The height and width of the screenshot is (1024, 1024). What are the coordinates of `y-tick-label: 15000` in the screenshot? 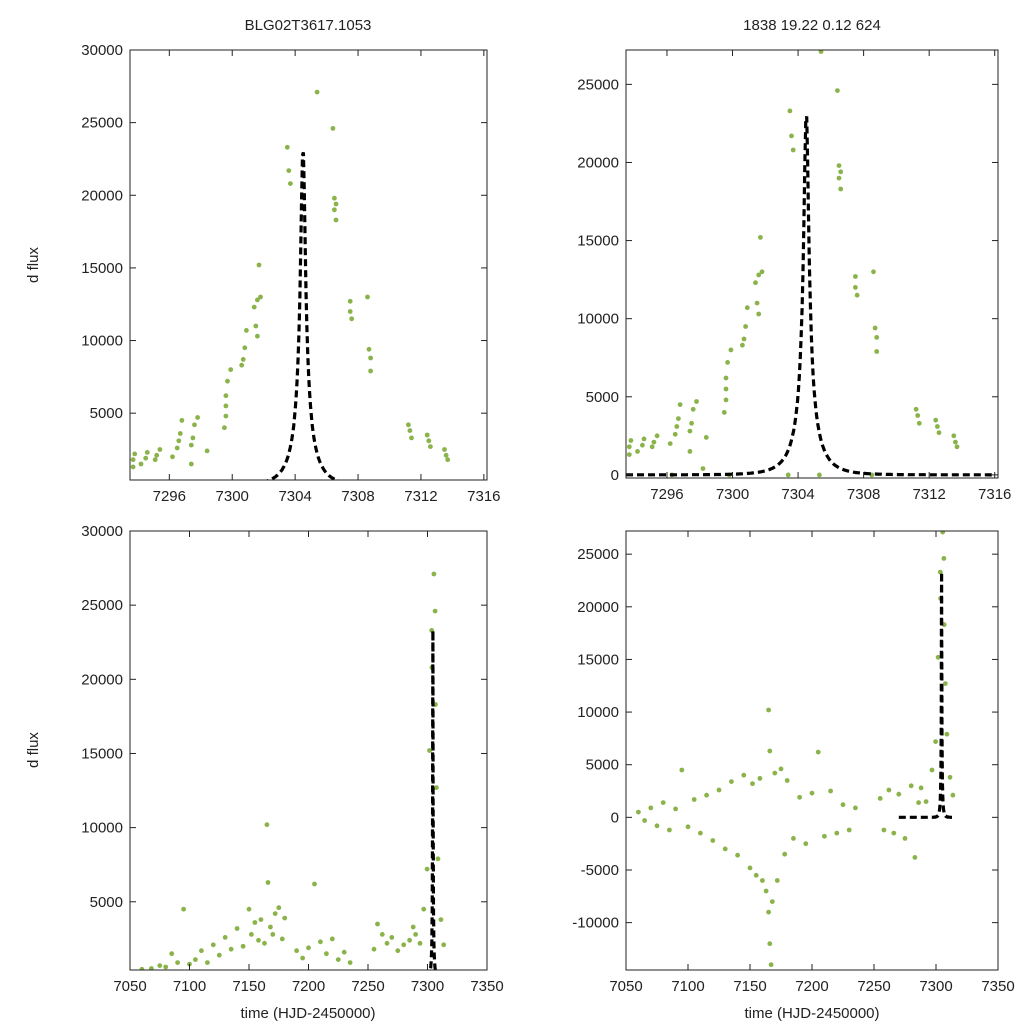 It's located at (102, 268).